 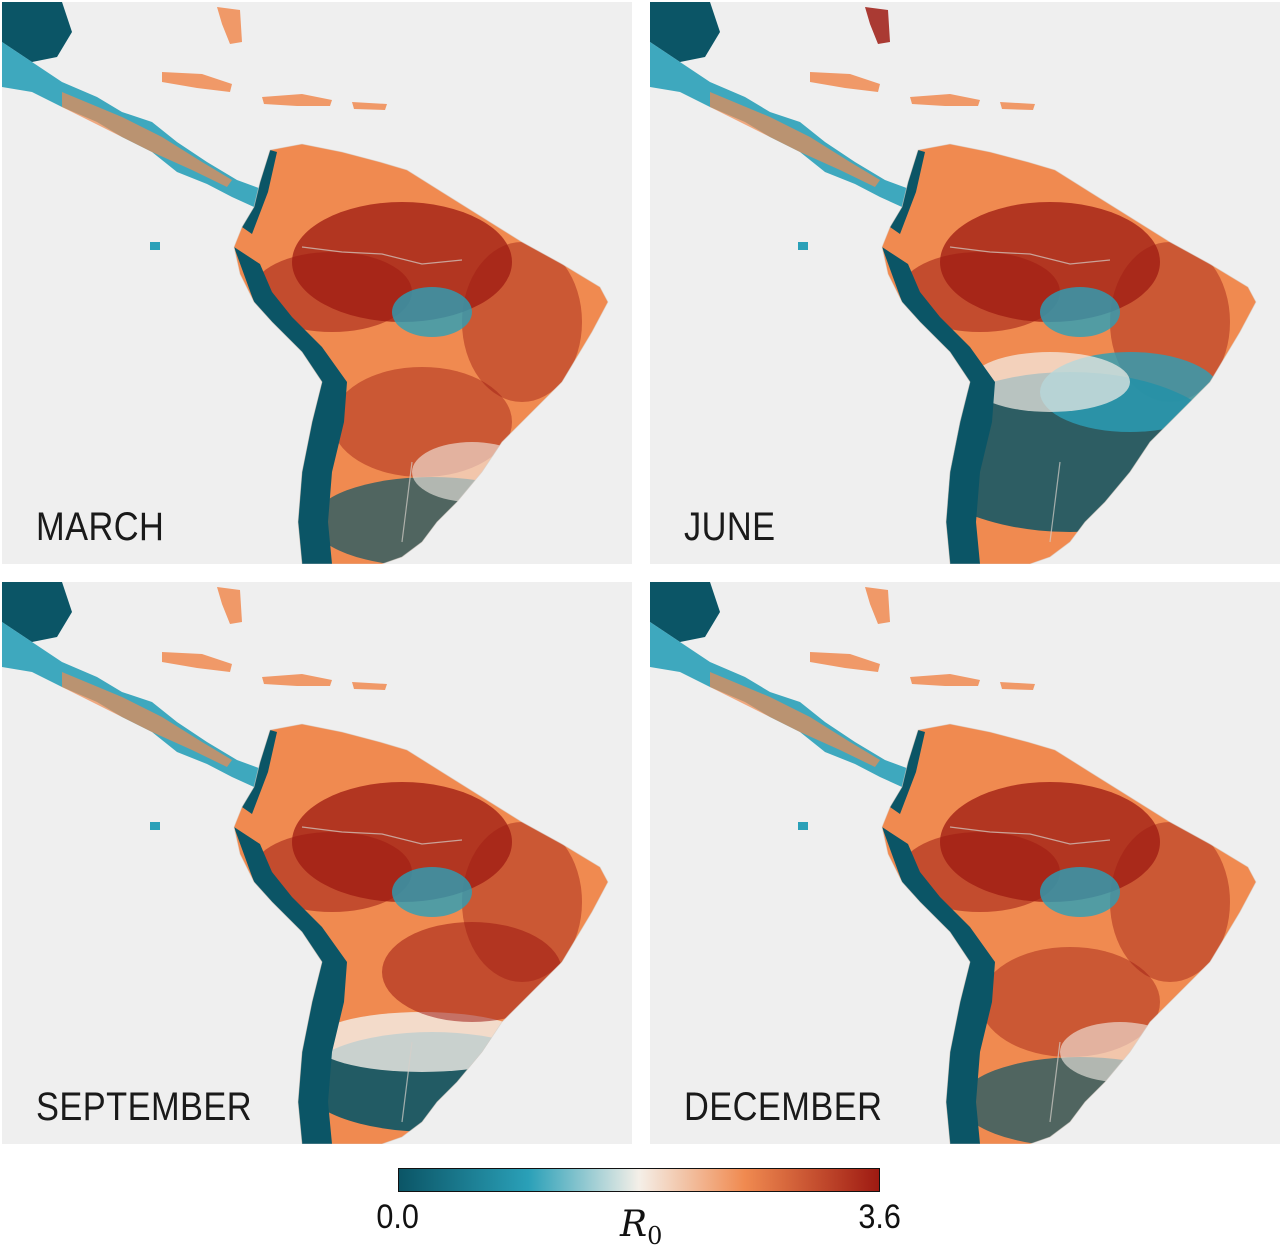 What do you see at coordinates (655, 1236) in the screenshot?
I see `colorbar-title-subscript: 0` at bounding box center [655, 1236].